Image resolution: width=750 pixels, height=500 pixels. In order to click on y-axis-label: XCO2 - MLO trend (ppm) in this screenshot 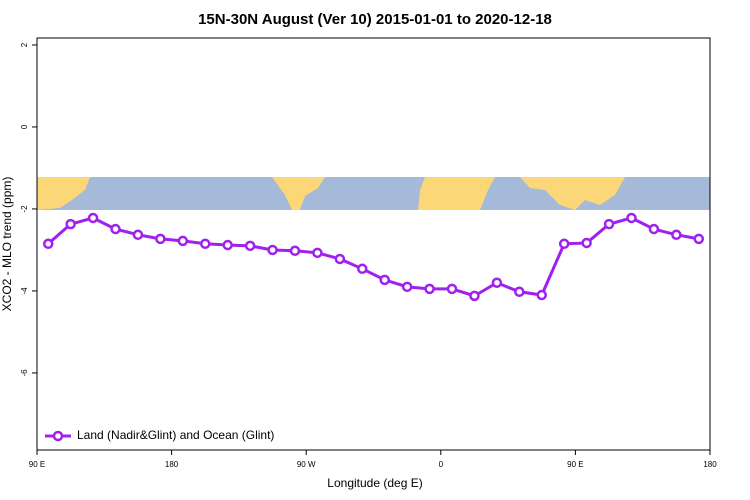, I will do `click(7, 244)`.